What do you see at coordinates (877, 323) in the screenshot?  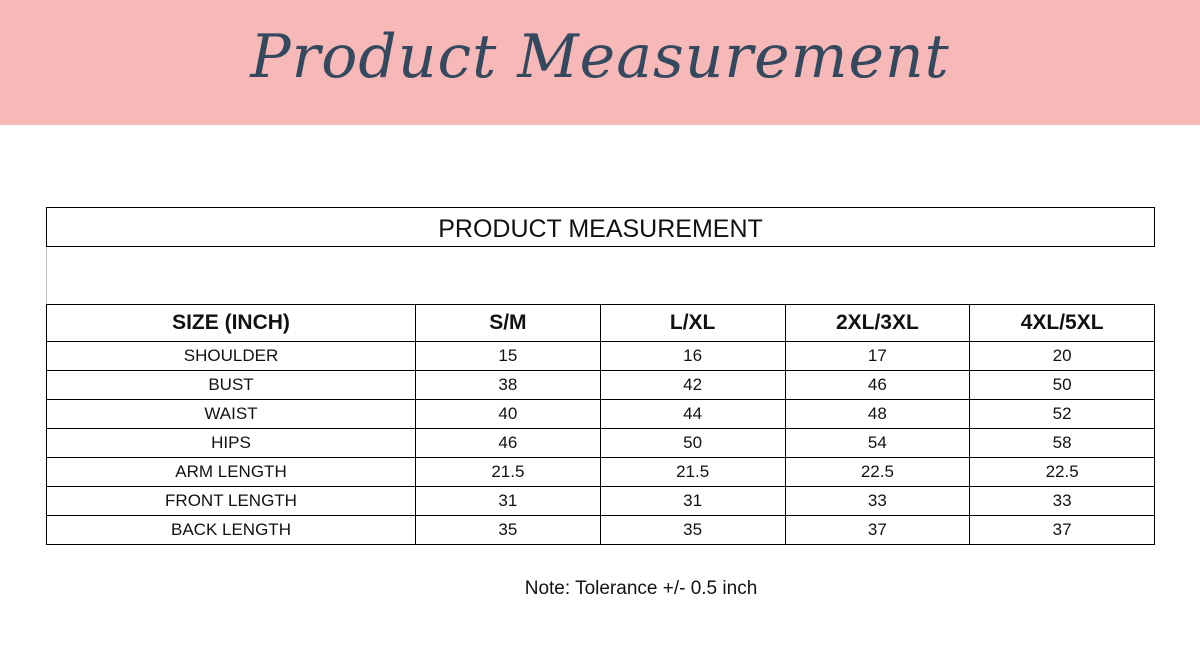 I see `header-cell: 2XL/3XL` at bounding box center [877, 323].